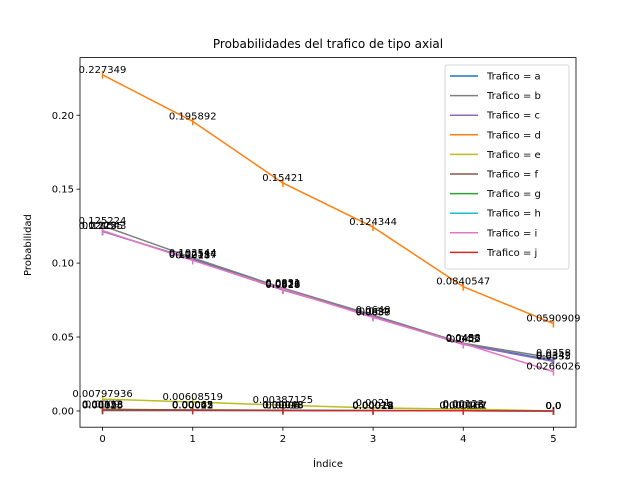 The height and width of the screenshot is (480, 640). I want to click on data-label: 0.0818, so click(282, 285).